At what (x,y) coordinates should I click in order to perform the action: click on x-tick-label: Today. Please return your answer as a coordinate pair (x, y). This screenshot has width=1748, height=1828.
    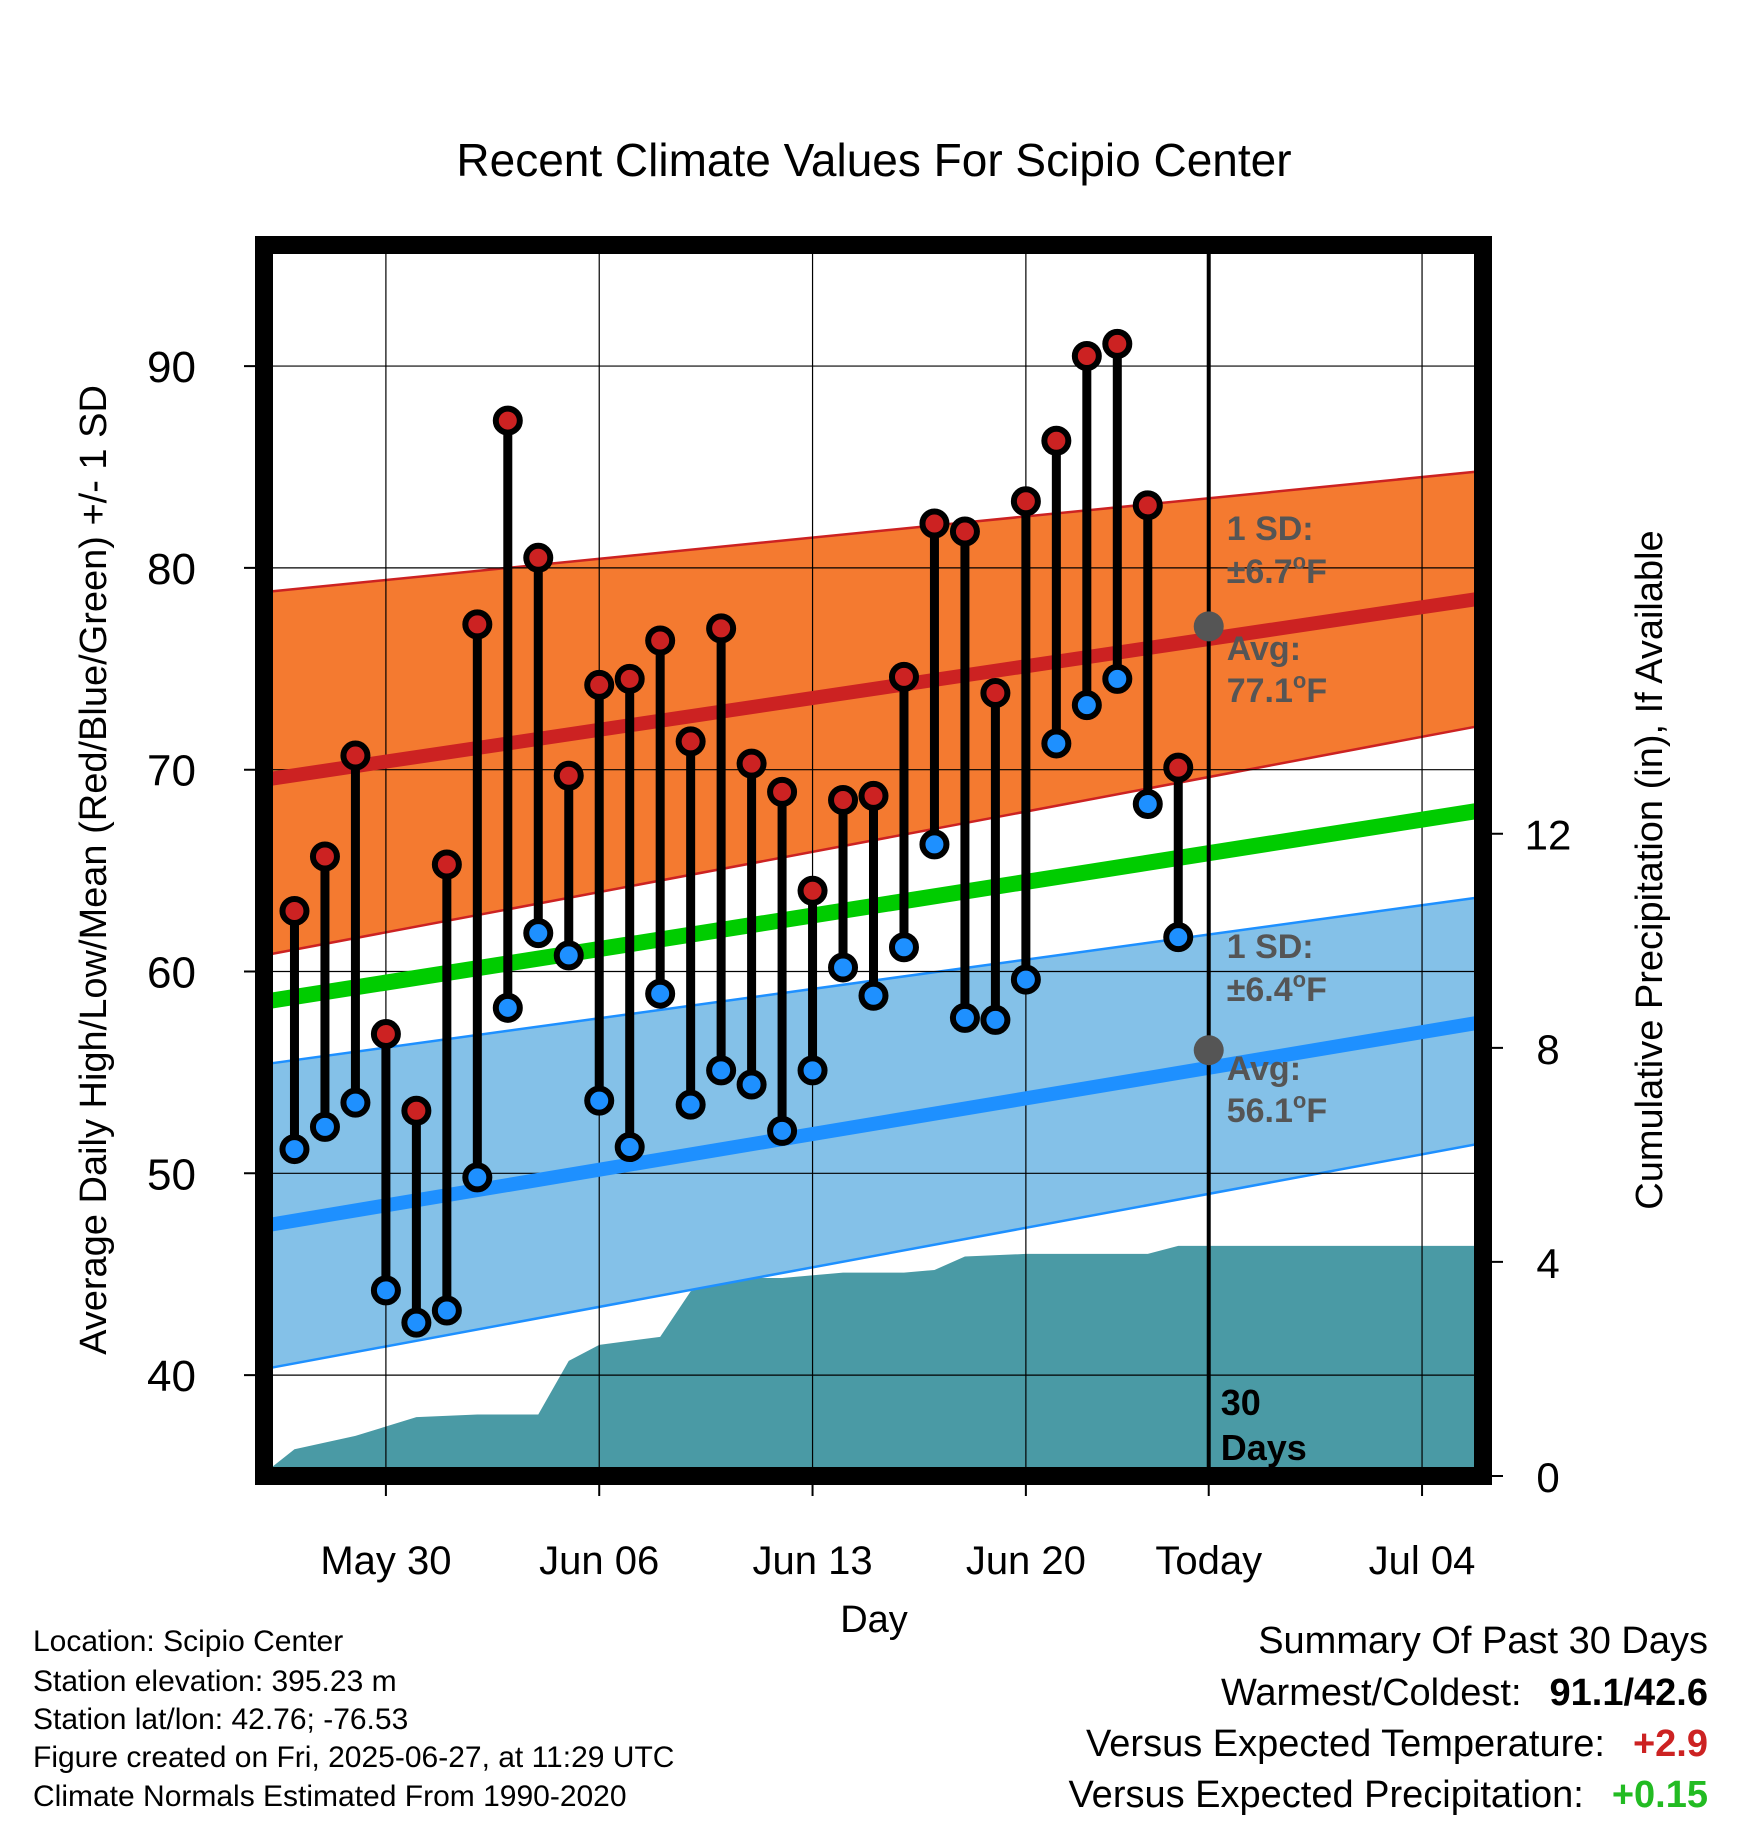
    Looking at the image, I should click on (1208, 1561).